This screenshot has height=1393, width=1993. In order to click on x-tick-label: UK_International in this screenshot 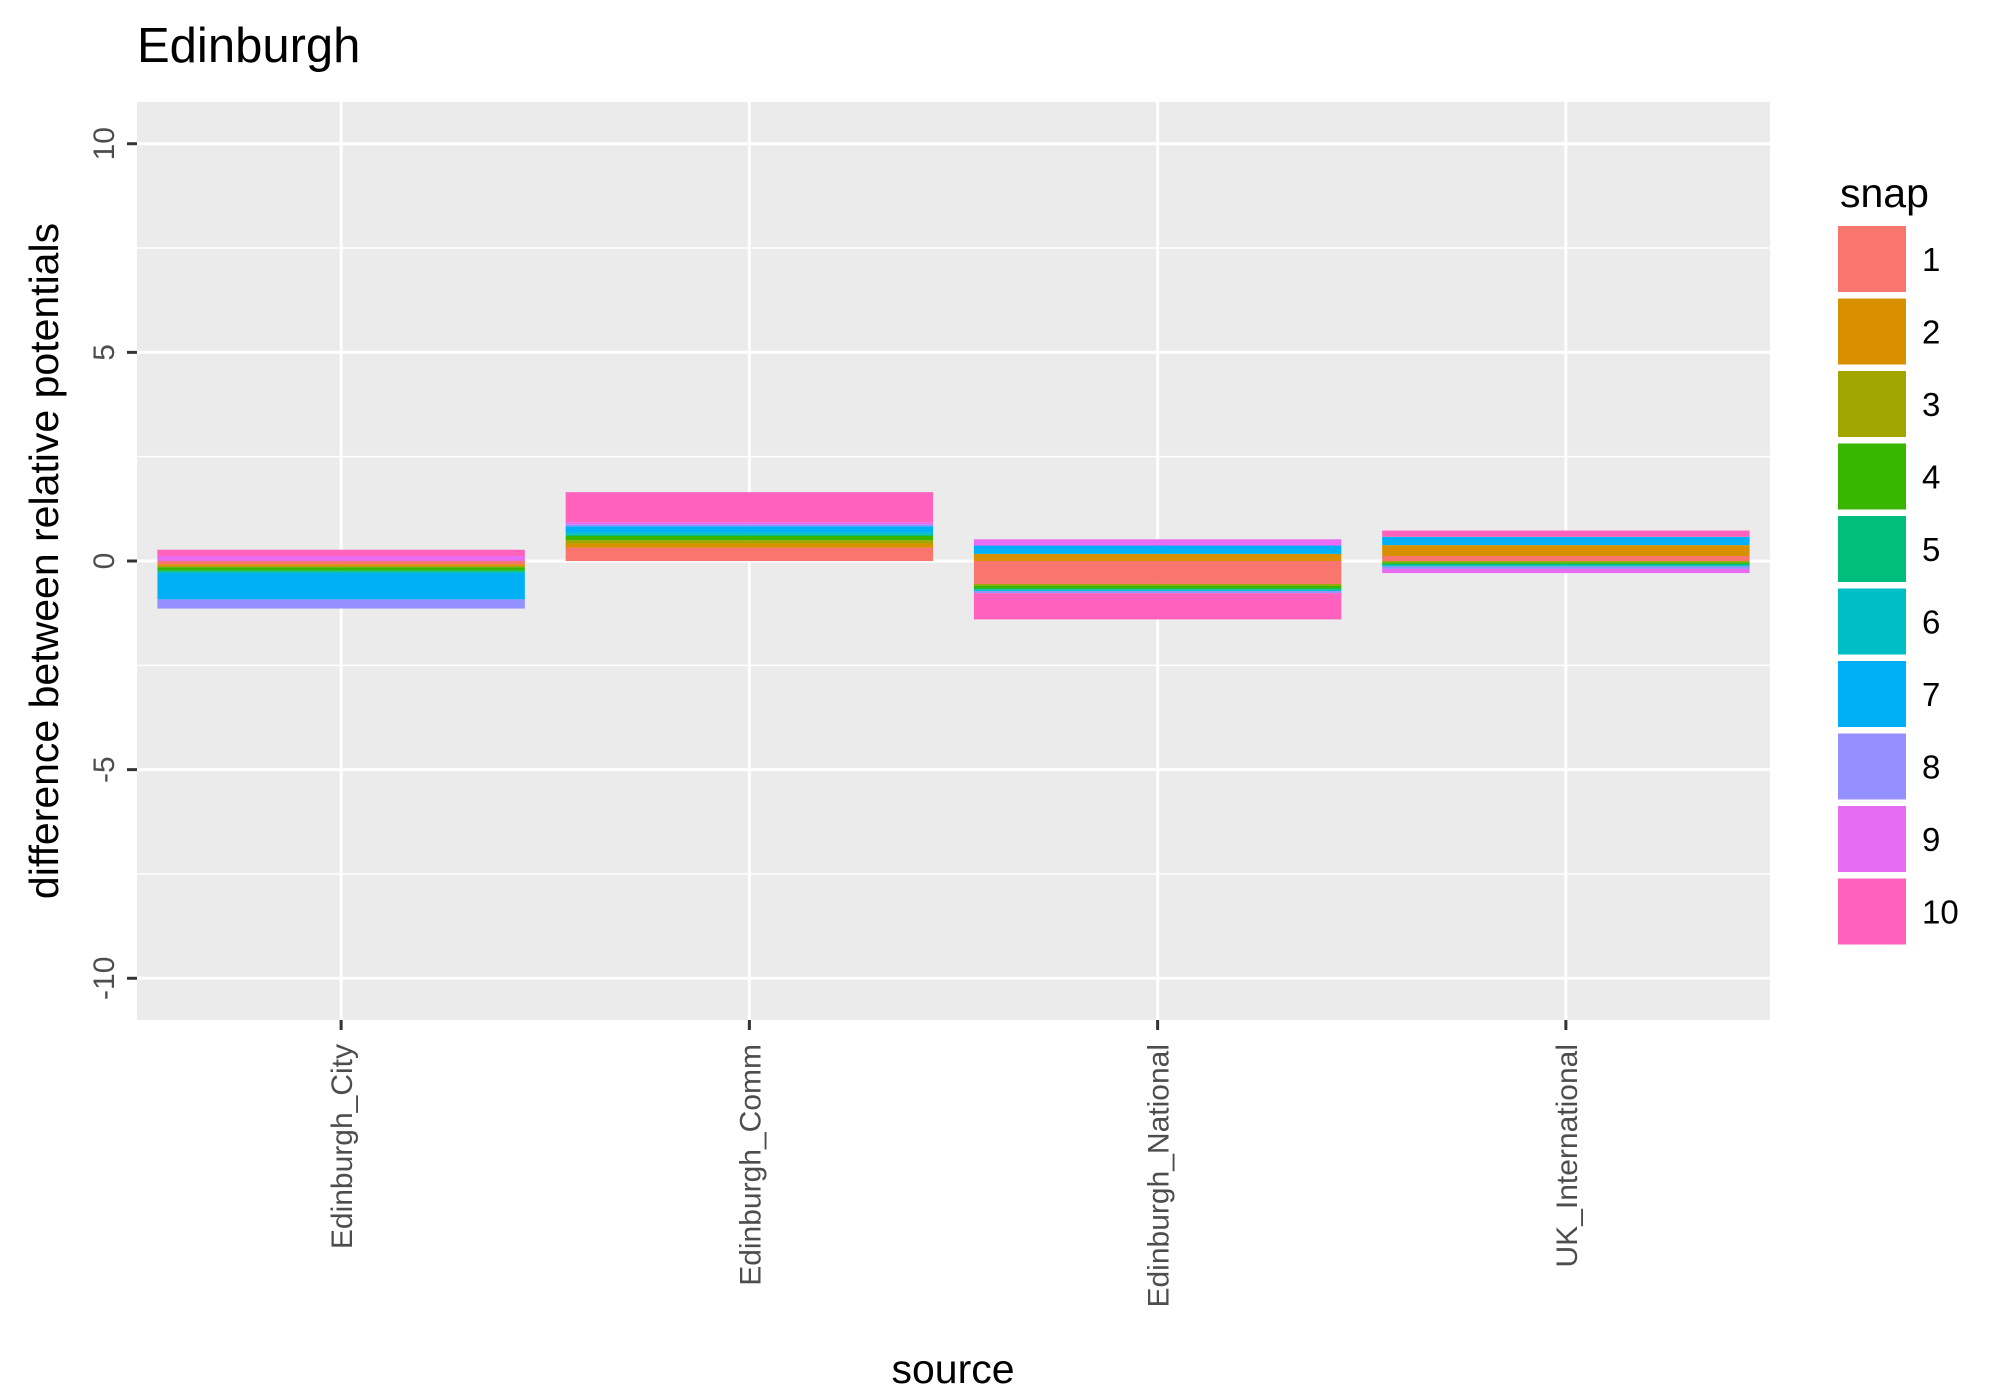, I will do `click(1567, 1155)`.